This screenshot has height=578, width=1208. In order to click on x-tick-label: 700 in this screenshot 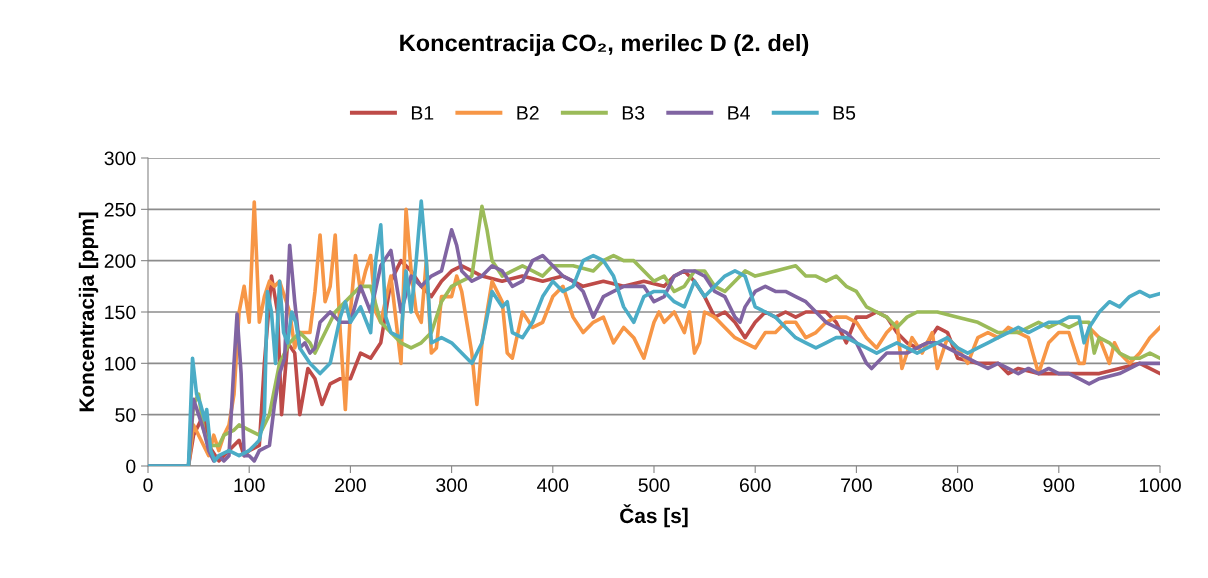, I will do `click(856, 485)`.